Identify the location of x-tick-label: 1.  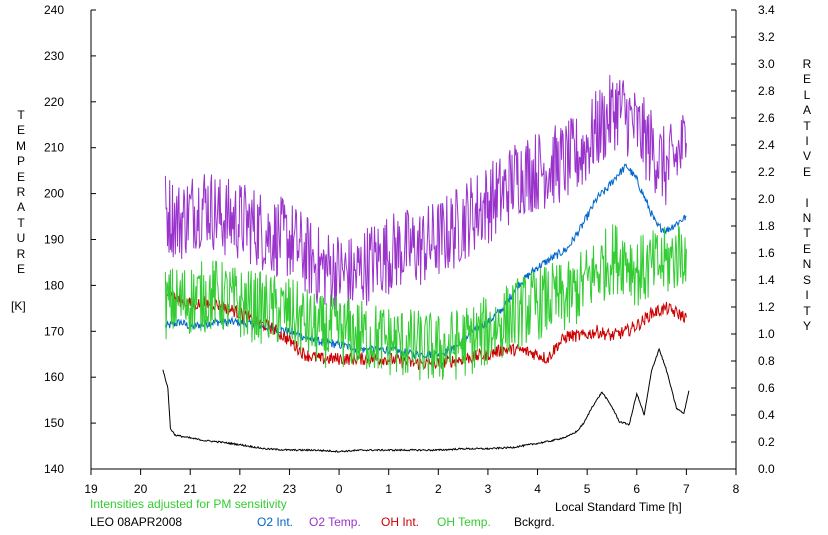
(388, 489).